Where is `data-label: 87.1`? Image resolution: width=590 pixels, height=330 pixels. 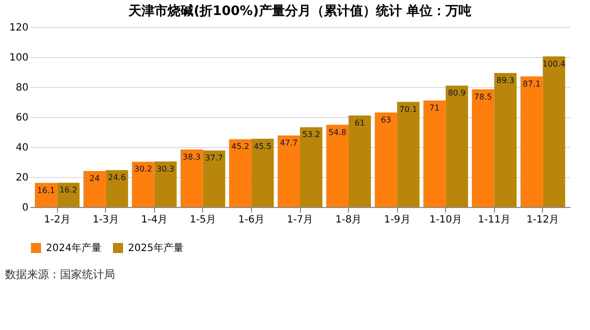 data-label: 87.1 is located at coordinates (531, 83).